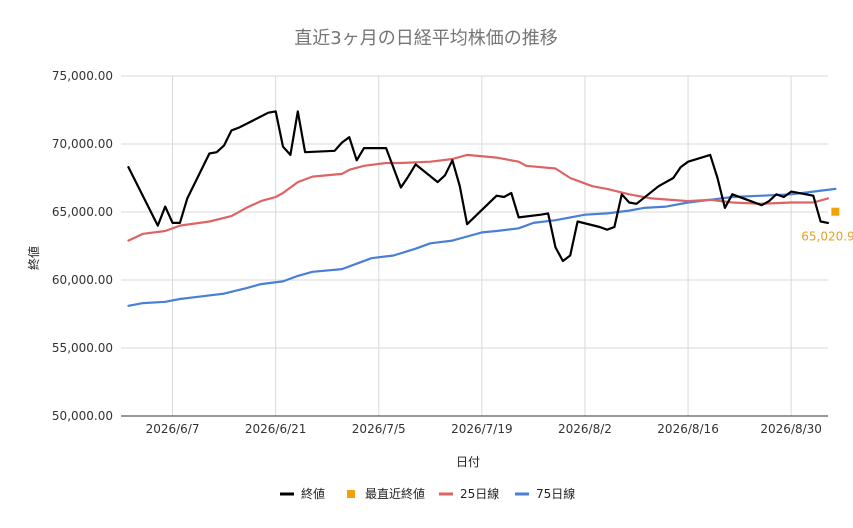 The width and height of the screenshot is (853, 528). Describe the element at coordinates (791, 429) in the screenshot. I see `x-tick-label: 2026/8/30` at that location.